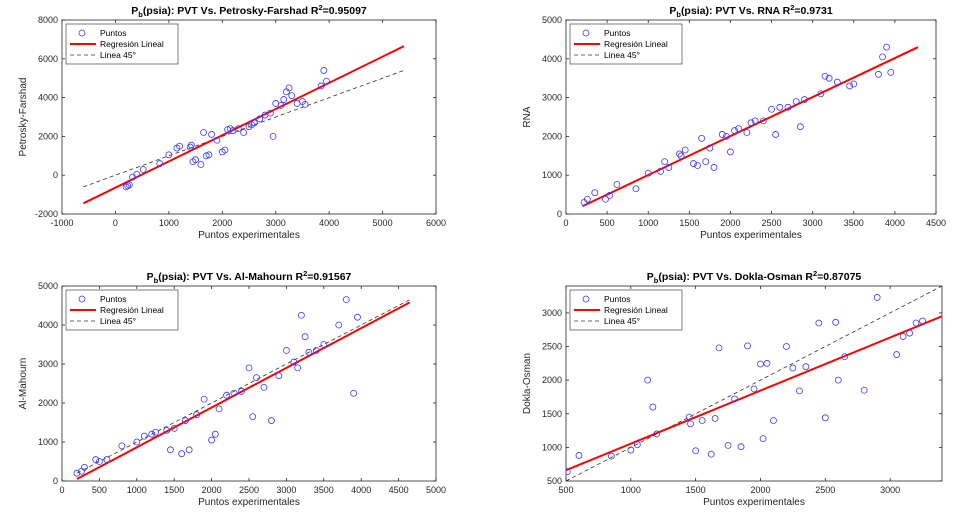 The image size is (960, 512). What do you see at coordinates (436, 223) in the screenshot?
I see `x-tick-label: 6000` at bounding box center [436, 223].